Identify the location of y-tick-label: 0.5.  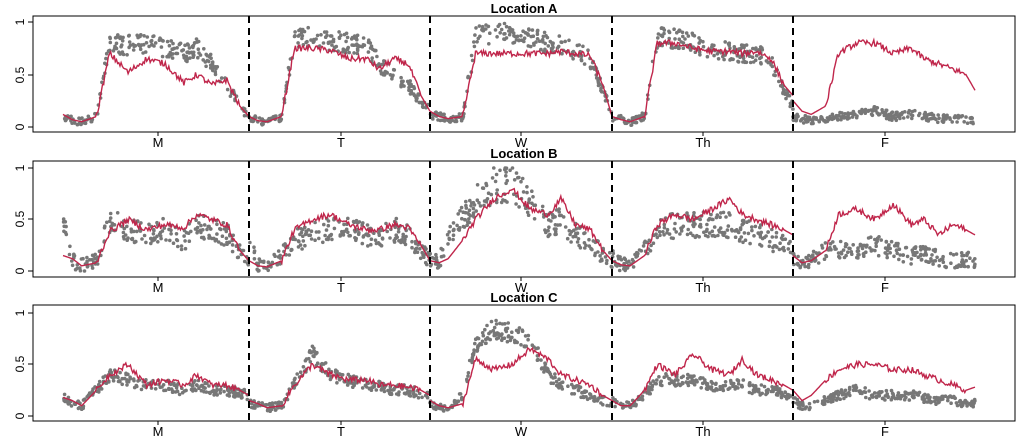
(20, 363).